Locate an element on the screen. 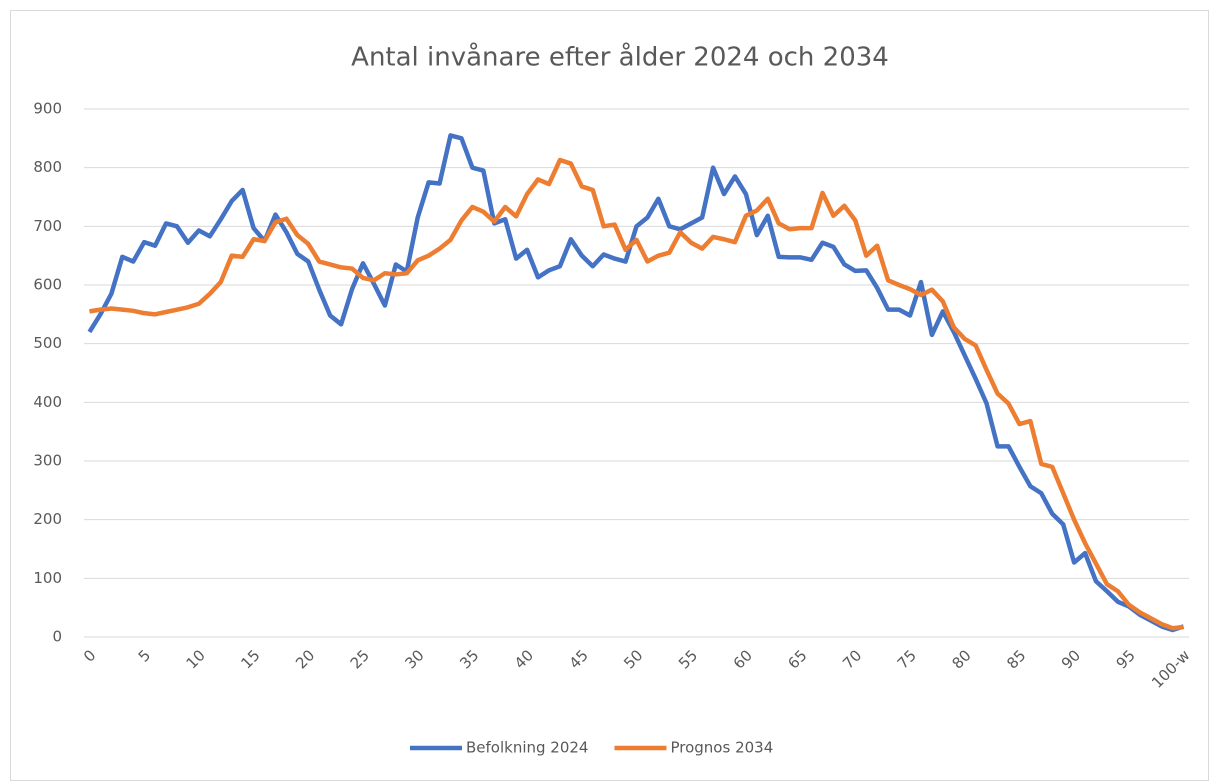 The height and width of the screenshot is (781, 1219). y-tick-label: 800 is located at coordinates (47, 167).